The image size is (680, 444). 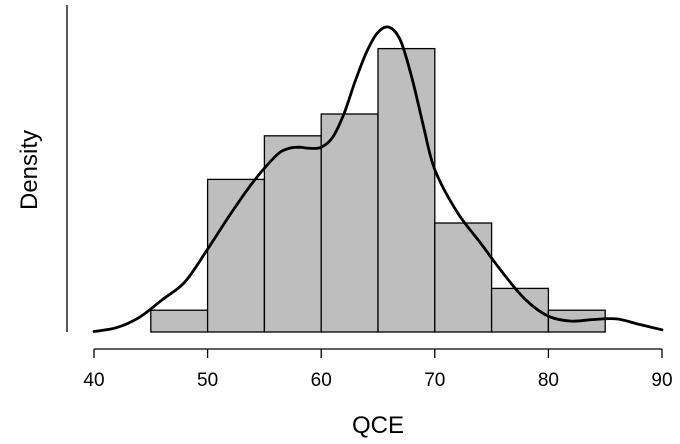 I want to click on x-tick-label-60: 60, so click(x=321, y=380).